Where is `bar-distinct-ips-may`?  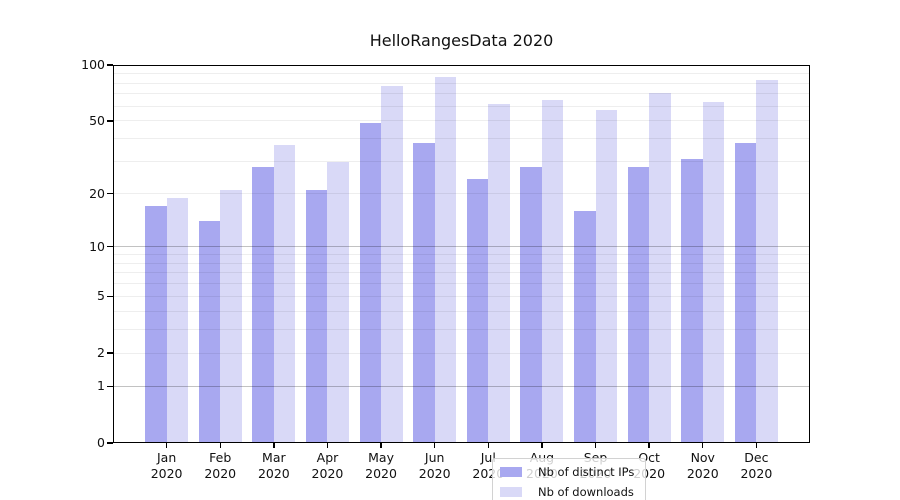 bar-distinct-ips-may is located at coordinates (370, 282).